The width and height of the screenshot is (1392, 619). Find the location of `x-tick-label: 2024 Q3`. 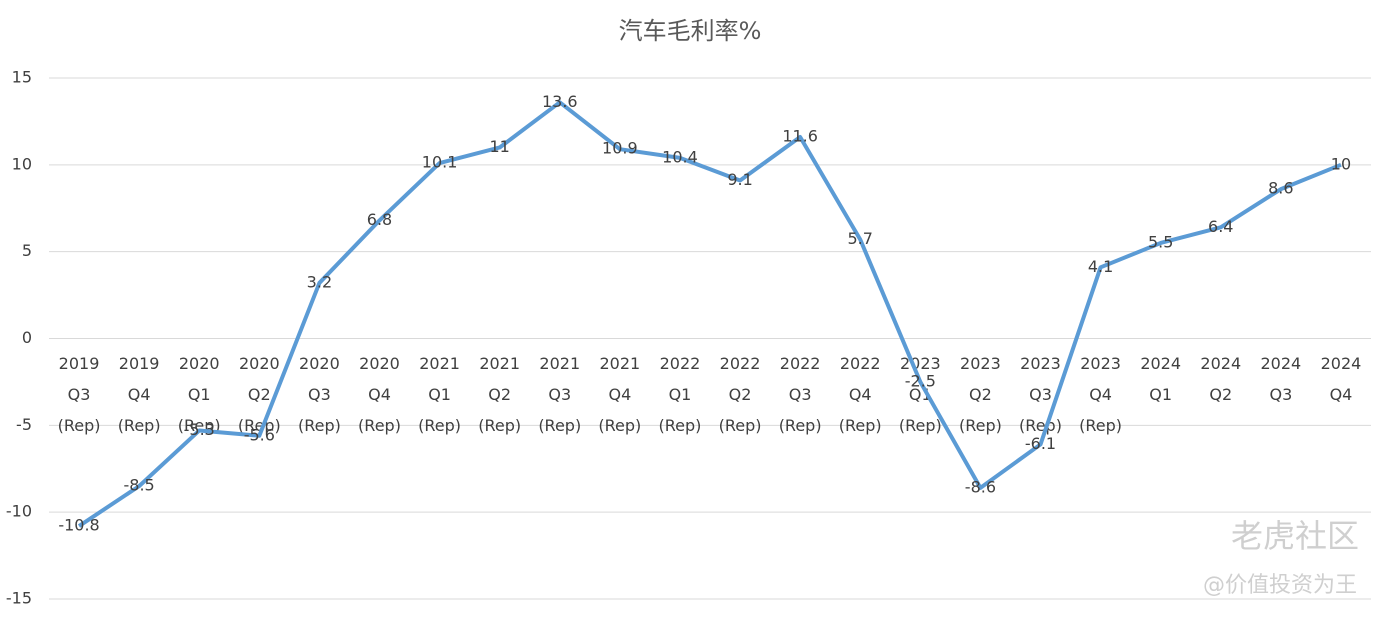

x-tick-label: 2024 Q3 is located at coordinates (1281, 379).